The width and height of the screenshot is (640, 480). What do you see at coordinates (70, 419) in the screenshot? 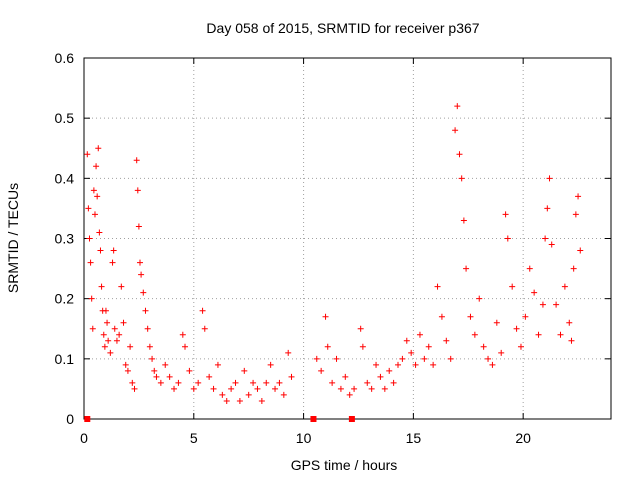
I see `y-tick-label: 0` at bounding box center [70, 419].